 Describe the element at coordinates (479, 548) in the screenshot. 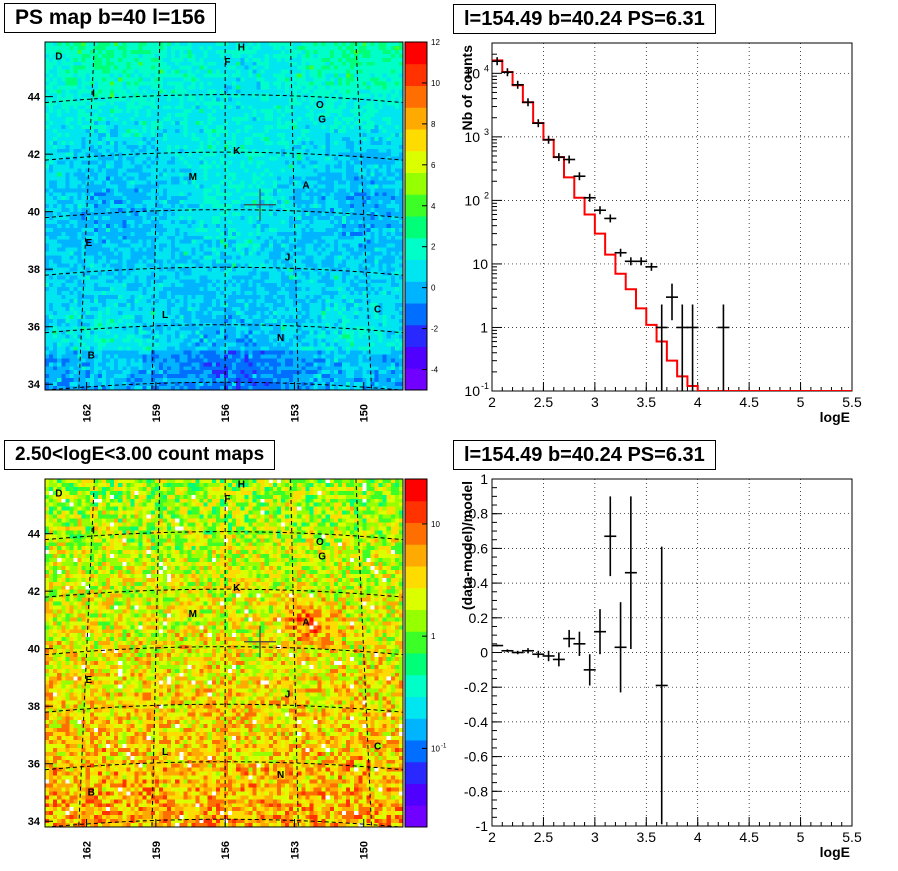

I see `y-tick-label: 0.6` at that location.